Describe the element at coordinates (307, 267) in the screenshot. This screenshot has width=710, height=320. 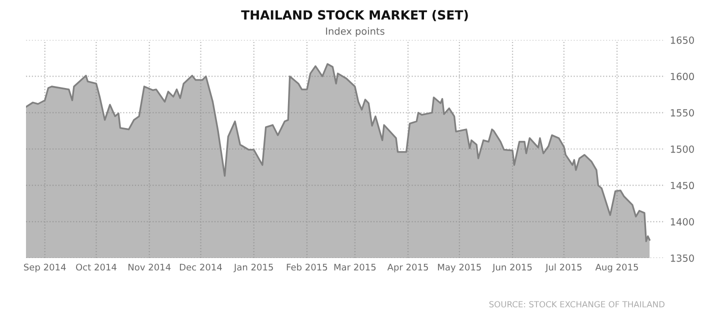
I see `x-tick-label: Feb 2015` at that location.